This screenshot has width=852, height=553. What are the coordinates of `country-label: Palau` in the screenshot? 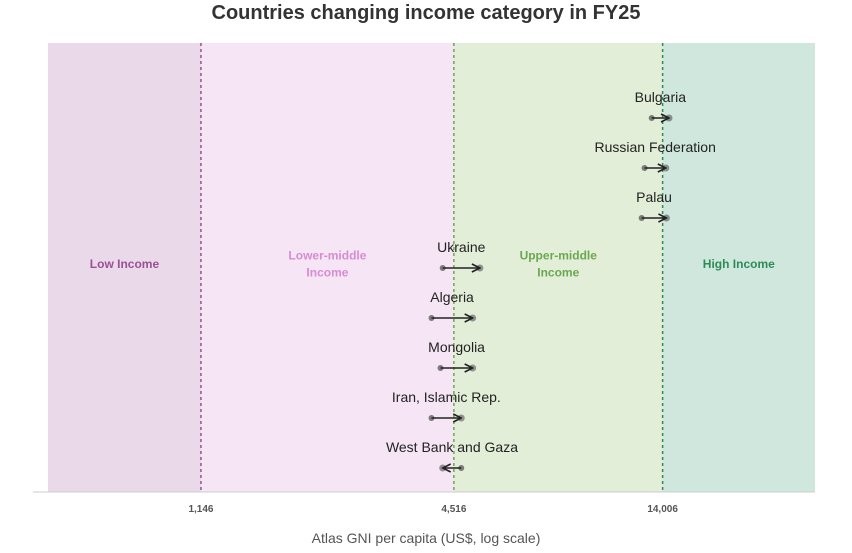 It's located at (654, 197).